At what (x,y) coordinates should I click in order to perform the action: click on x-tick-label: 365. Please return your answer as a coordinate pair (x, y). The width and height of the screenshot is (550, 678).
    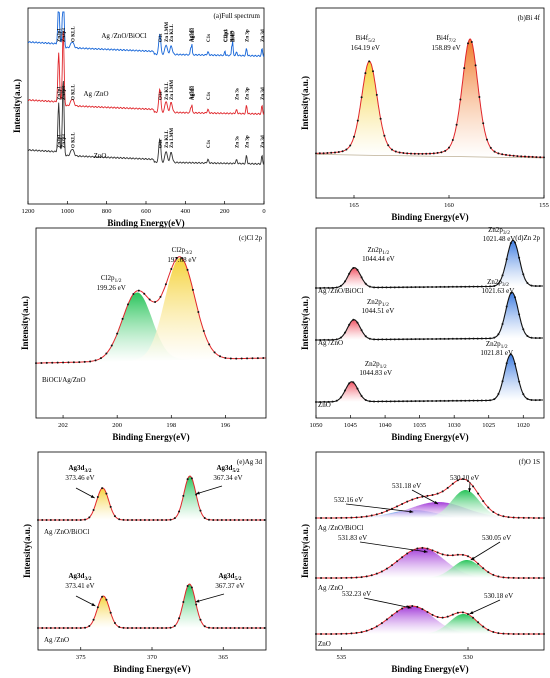
    Looking at the image, I should click on (223, 657).